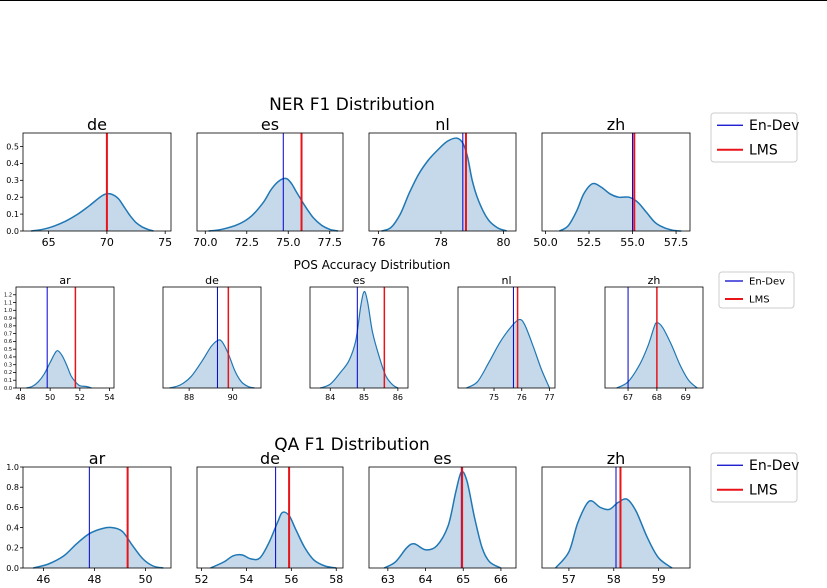 The height and width of the screenshot is (588, 827). I want to click on x-tick-label: 80, so click(503, 242).